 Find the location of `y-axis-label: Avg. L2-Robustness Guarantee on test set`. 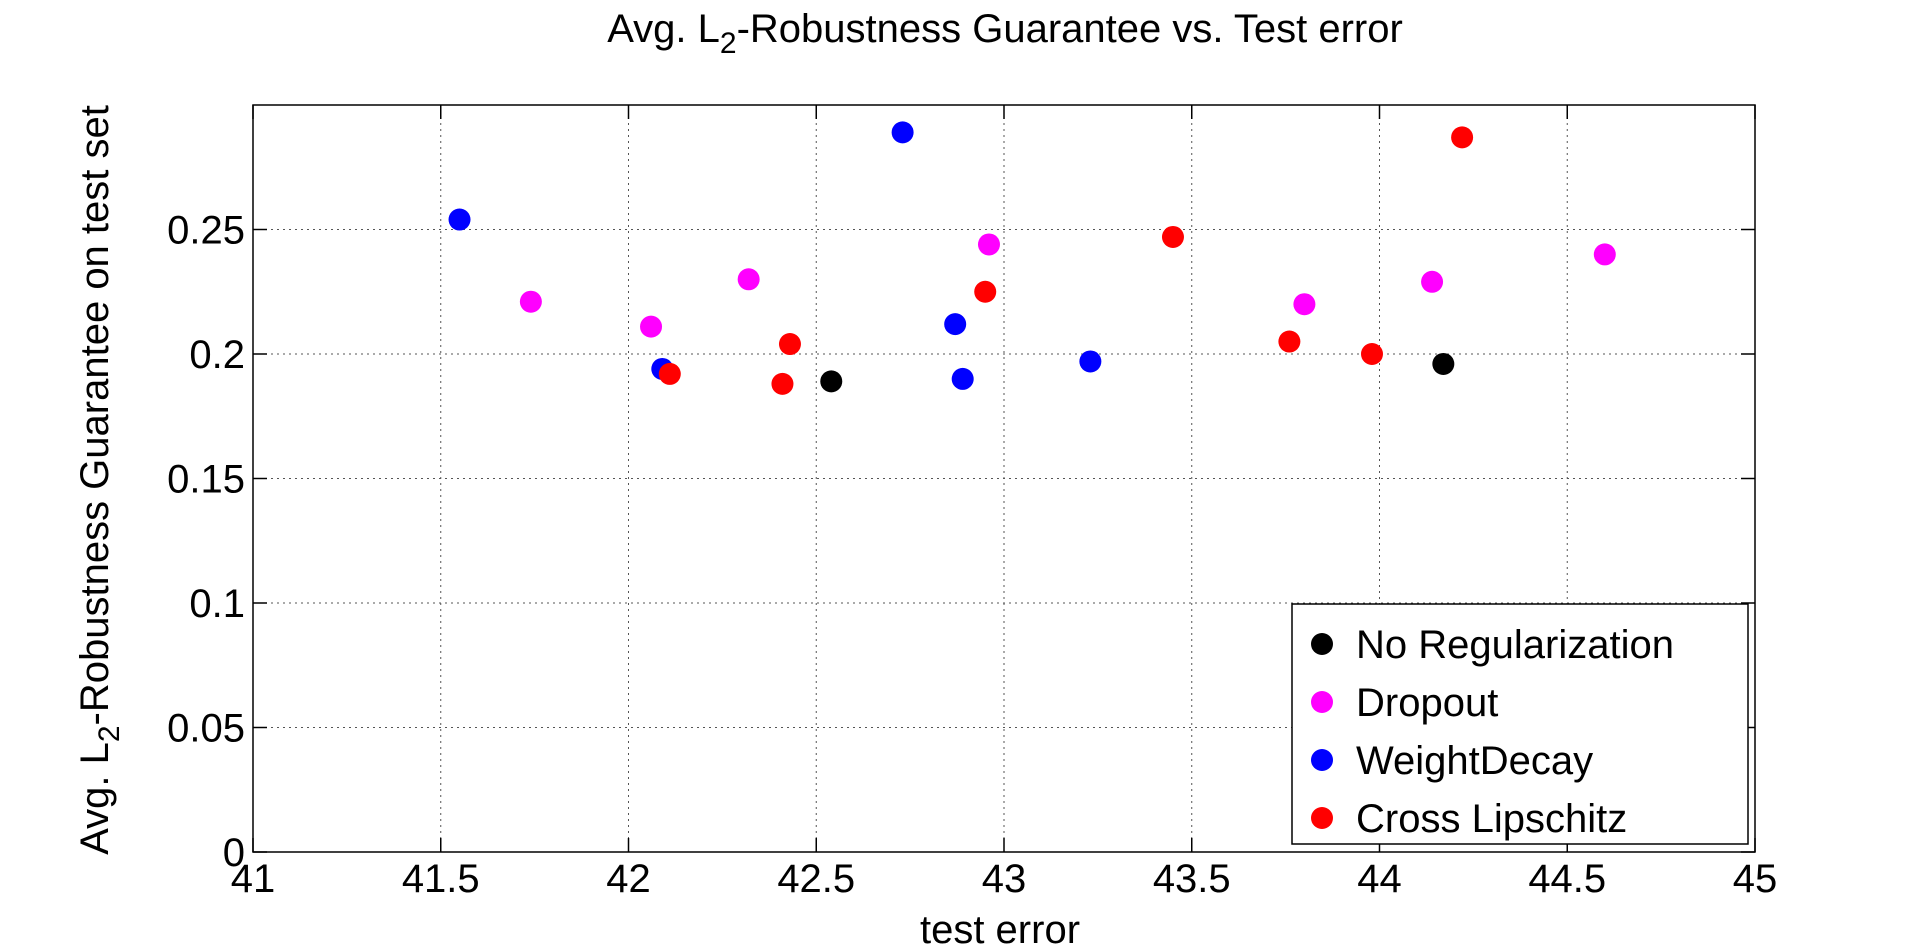

y-axis-label: Avg. L2-Robustness Guarantee on test set is located at coordinates (99, 480).